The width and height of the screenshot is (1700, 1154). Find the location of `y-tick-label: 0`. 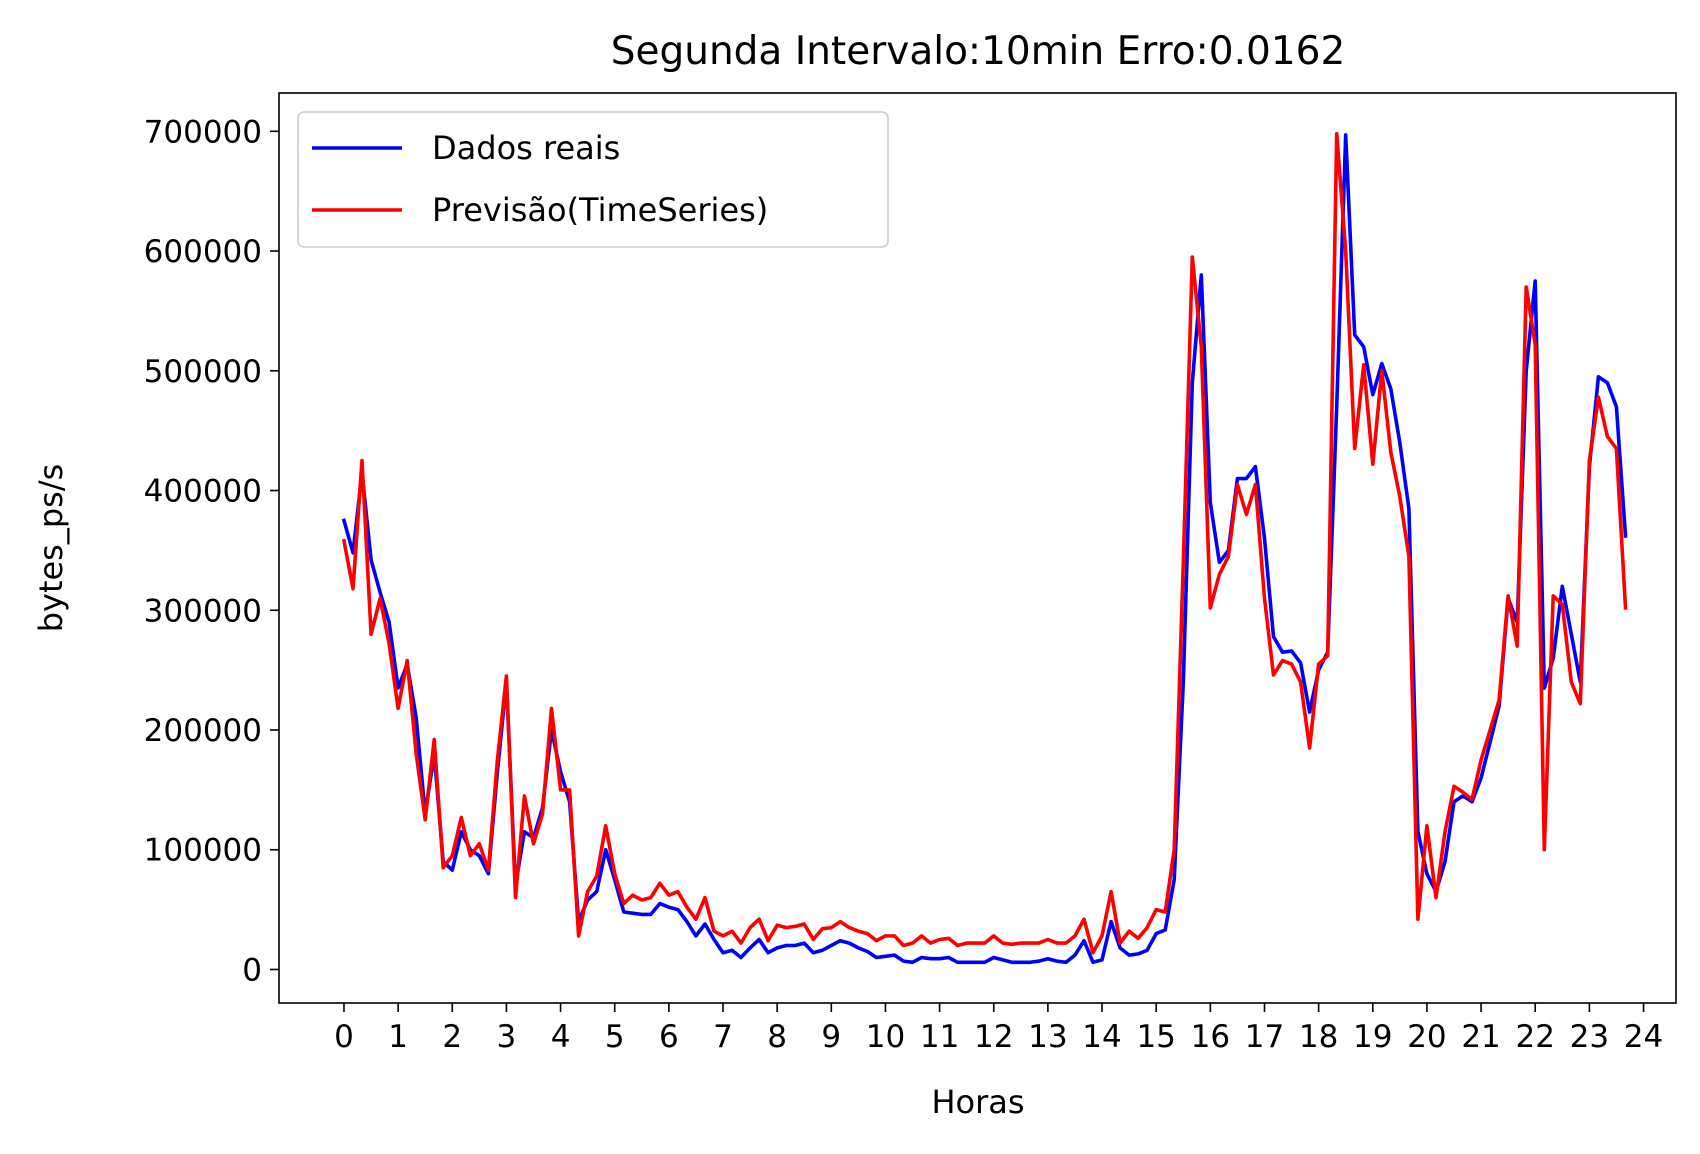

y-tick-label: 0 is located at coordinates (252, 970).